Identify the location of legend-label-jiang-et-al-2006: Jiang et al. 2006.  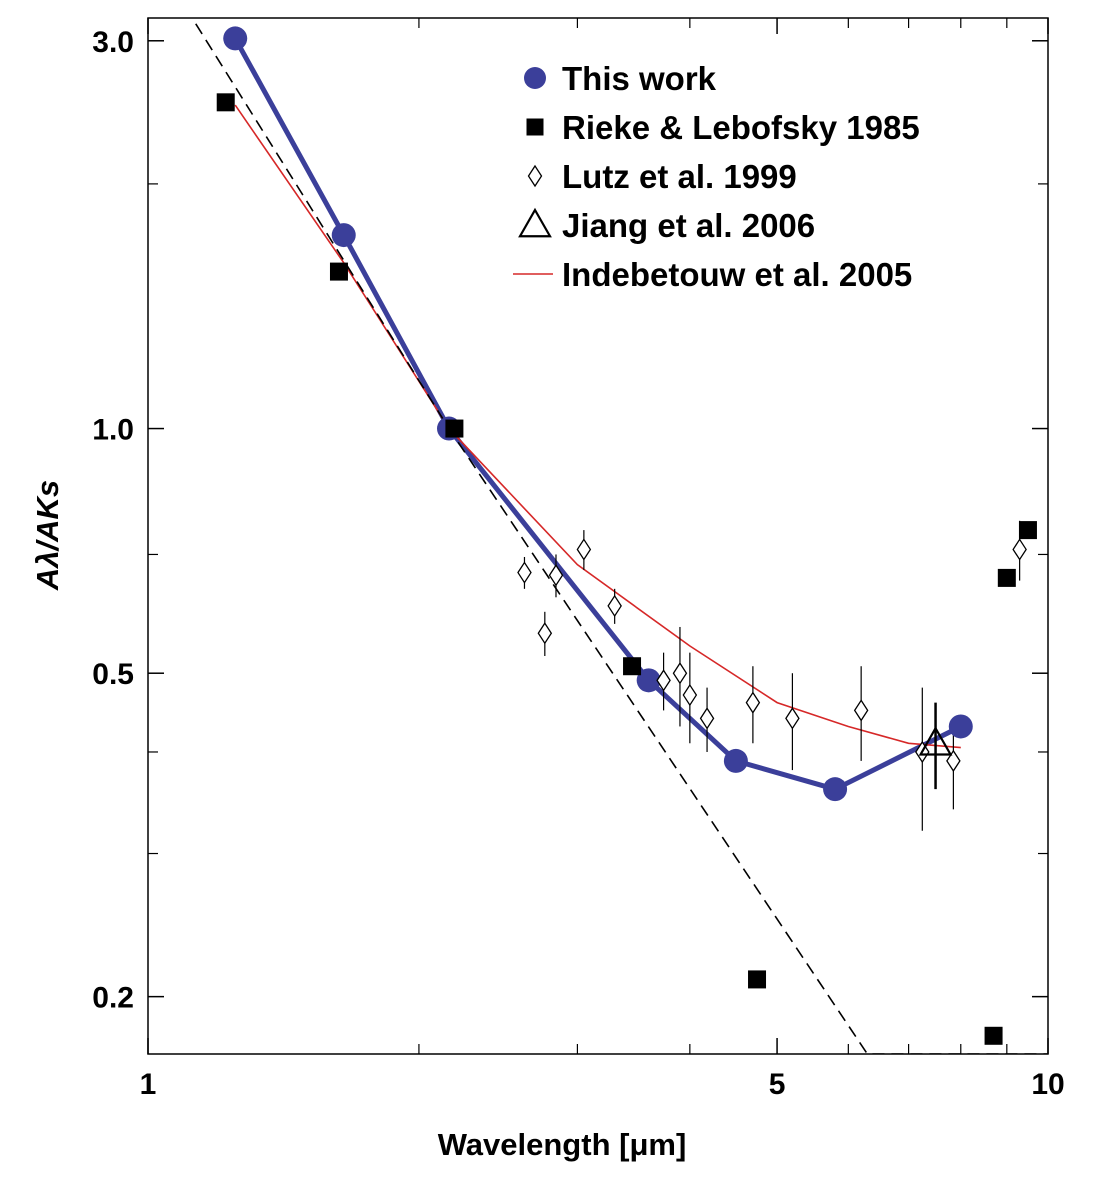
(688, 225).